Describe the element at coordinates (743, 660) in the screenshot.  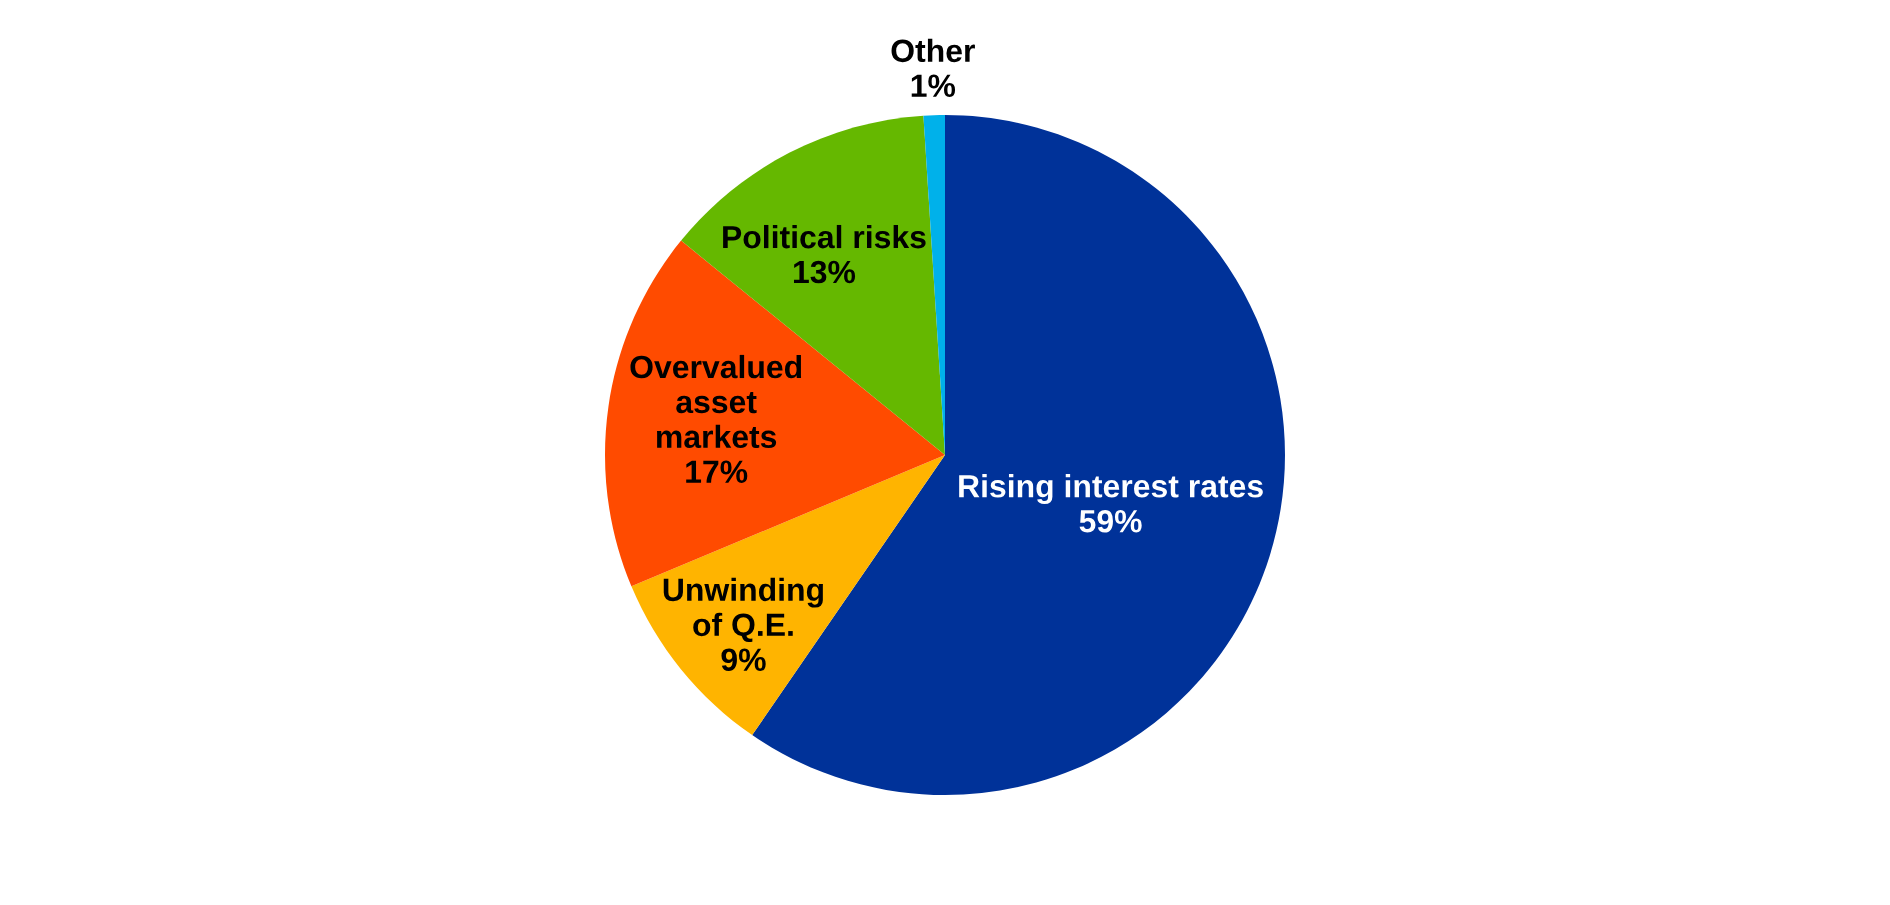
I see `data-label: 9%` at that location.